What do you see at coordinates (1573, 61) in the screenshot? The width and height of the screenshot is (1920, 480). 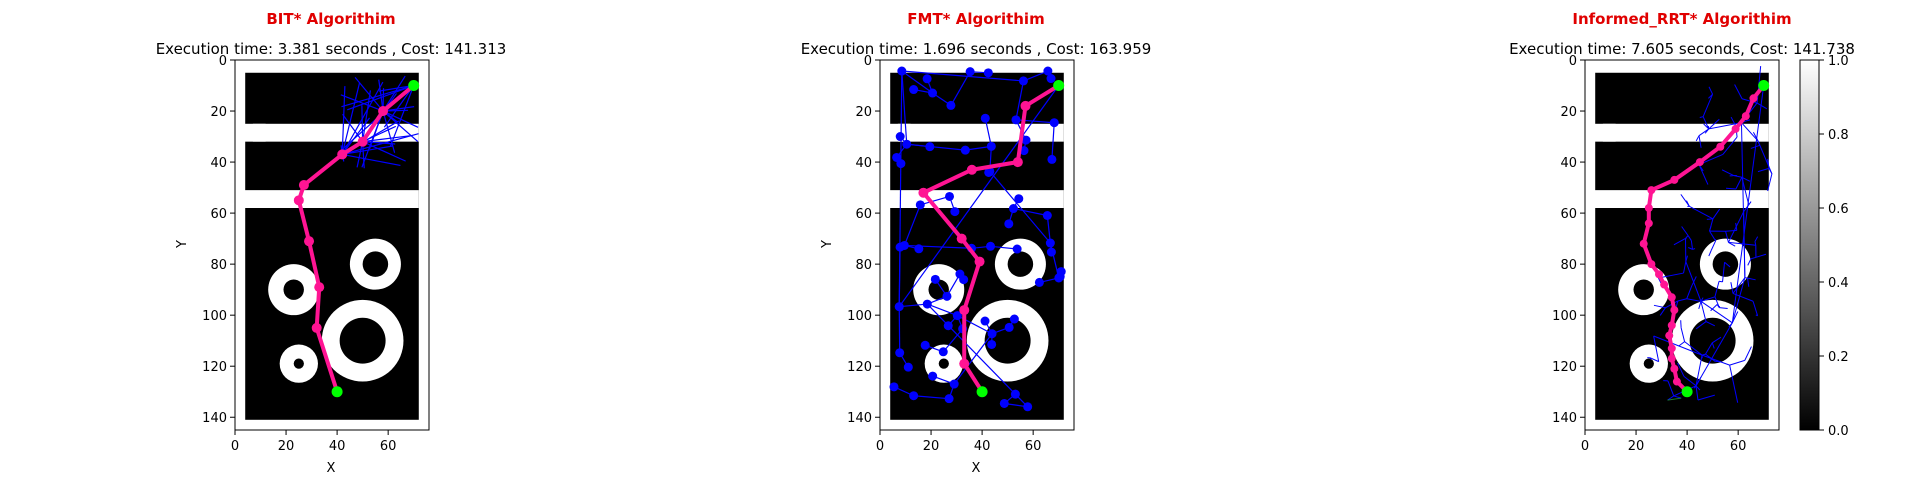 I see `y-tick-label: 0` at bounding box center [1573, 61].